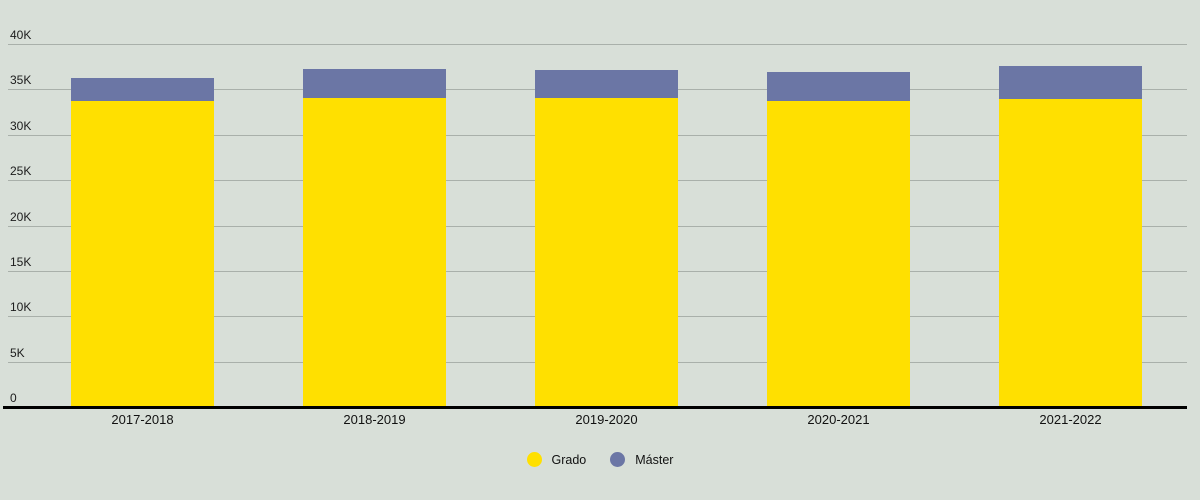 Image resolution: width=1200 pixels, height=500 pixels. Describe the element at coordinates (21, 80) in the screenshot. I see `y-tick-label: 35K` at that location.